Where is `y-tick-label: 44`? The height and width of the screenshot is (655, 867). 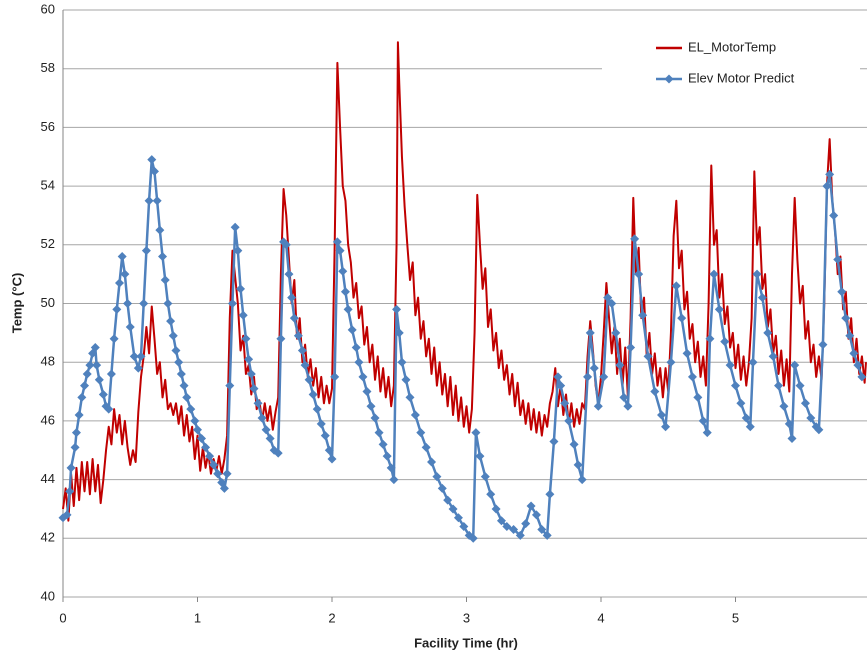 y-tick-label: 44 is located at coordinates (48, 478).